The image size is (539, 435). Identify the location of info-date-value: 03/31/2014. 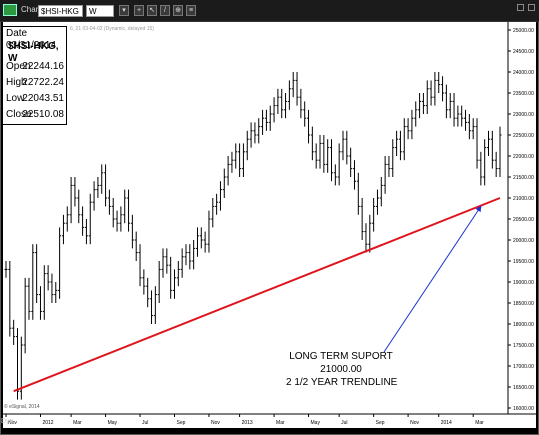
(31, 45).